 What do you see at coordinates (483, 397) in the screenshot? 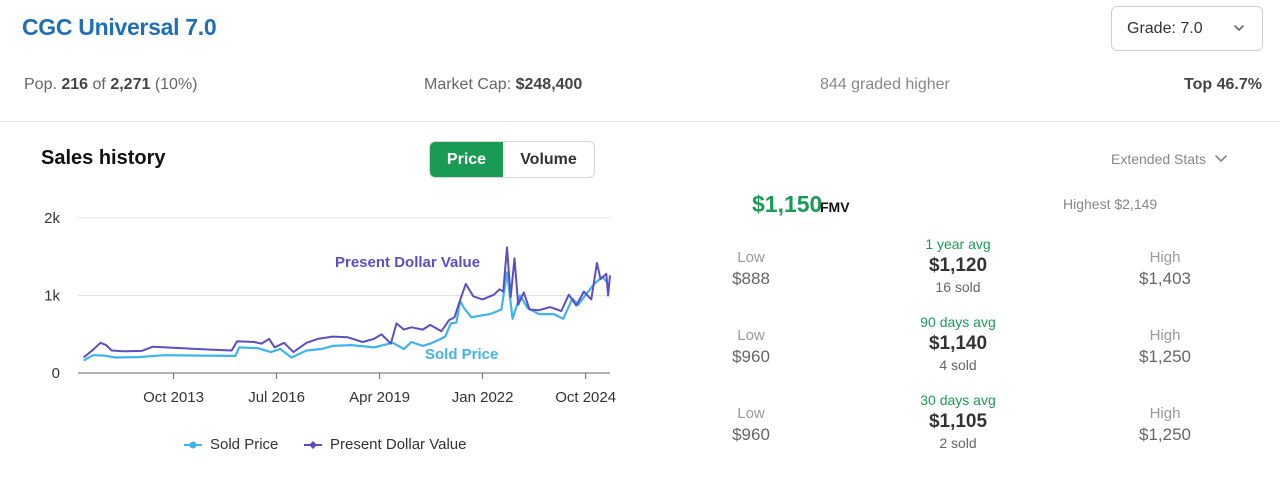
I see `x-tick-label: Jan 2022` at bounding box center [483, 397].